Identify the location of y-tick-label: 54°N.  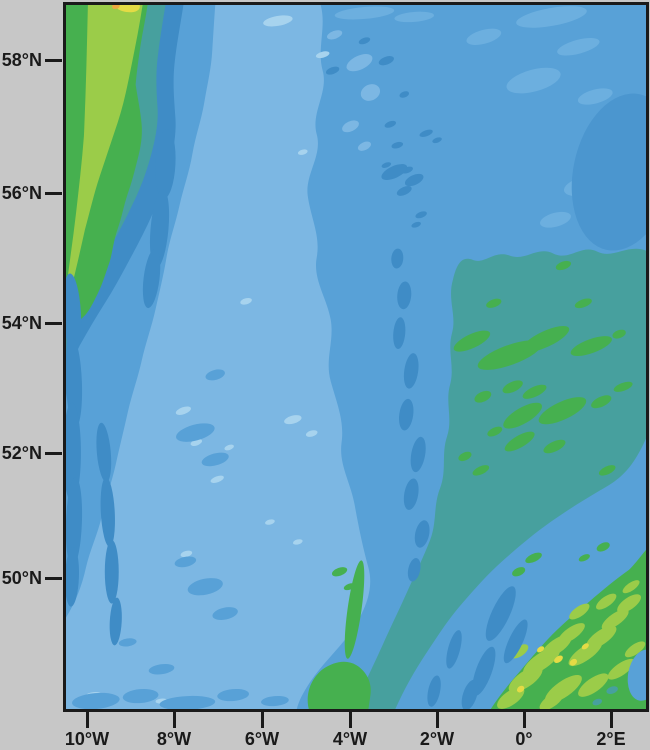
(21, 323).